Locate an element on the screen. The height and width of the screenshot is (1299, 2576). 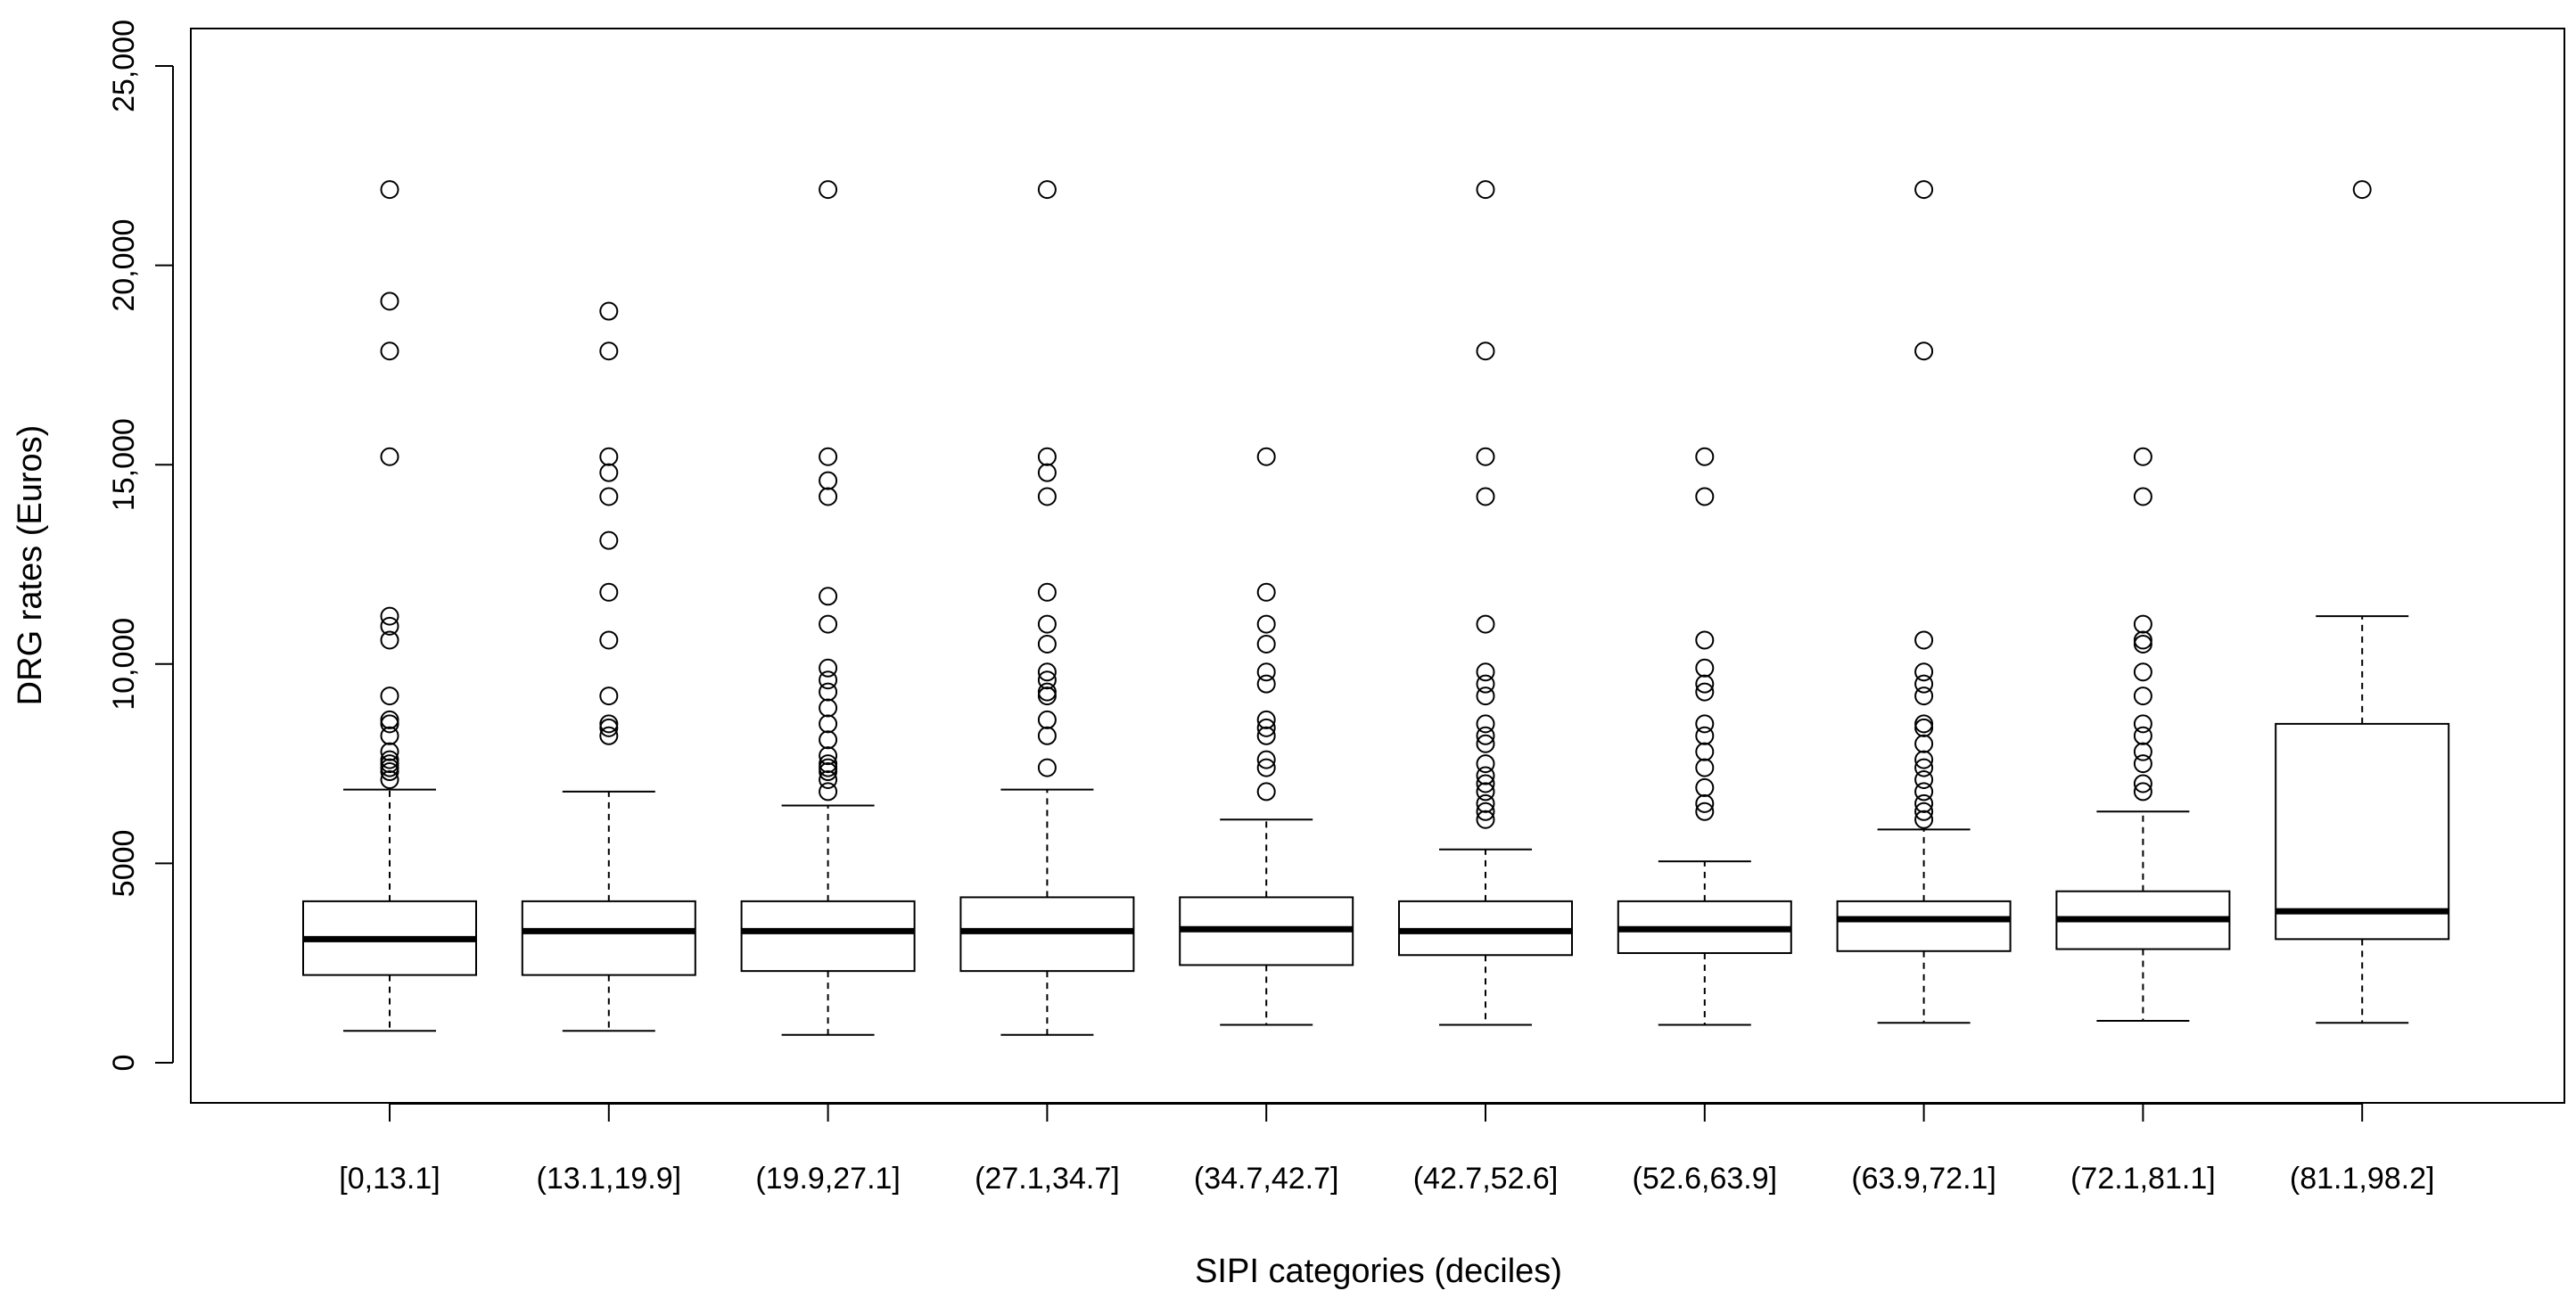
x-tick-label: [0,13.1] is located at coordinates (389, 1179).